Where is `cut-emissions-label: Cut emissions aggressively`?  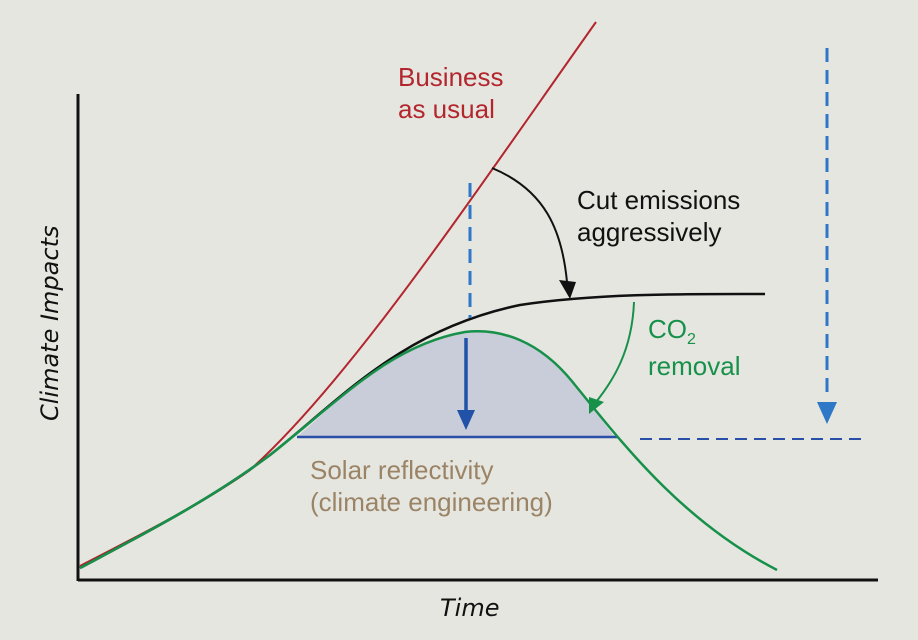 cut-emissions-label: Cut emissions aggressively is located at coordinates (658, 216).